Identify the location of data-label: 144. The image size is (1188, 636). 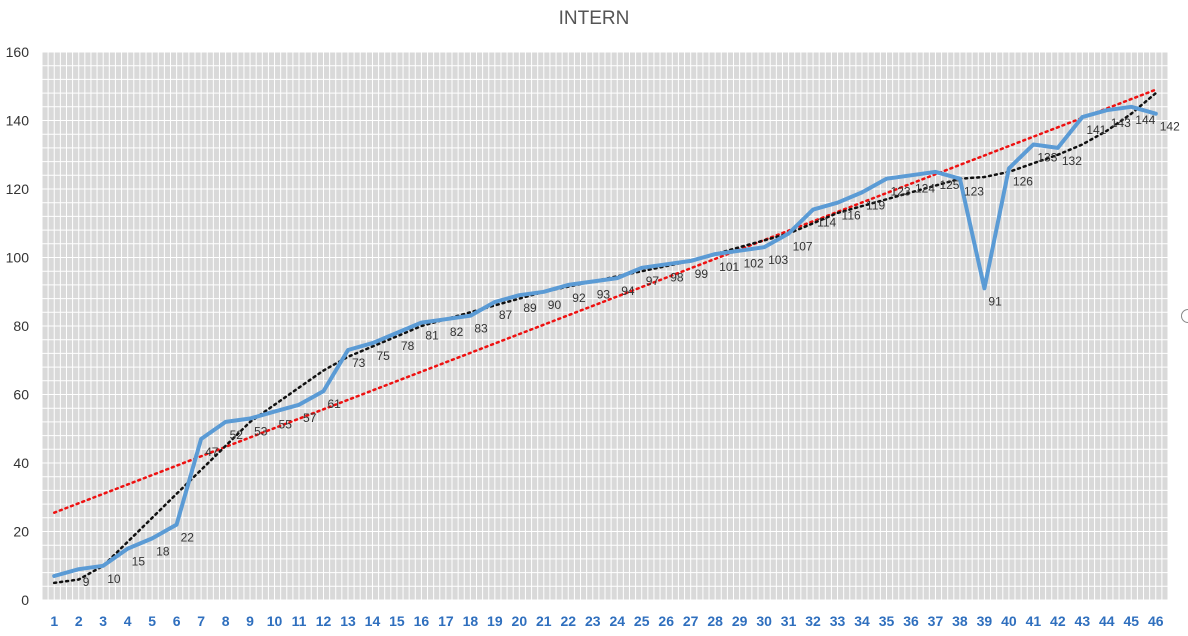
(1145, 120).